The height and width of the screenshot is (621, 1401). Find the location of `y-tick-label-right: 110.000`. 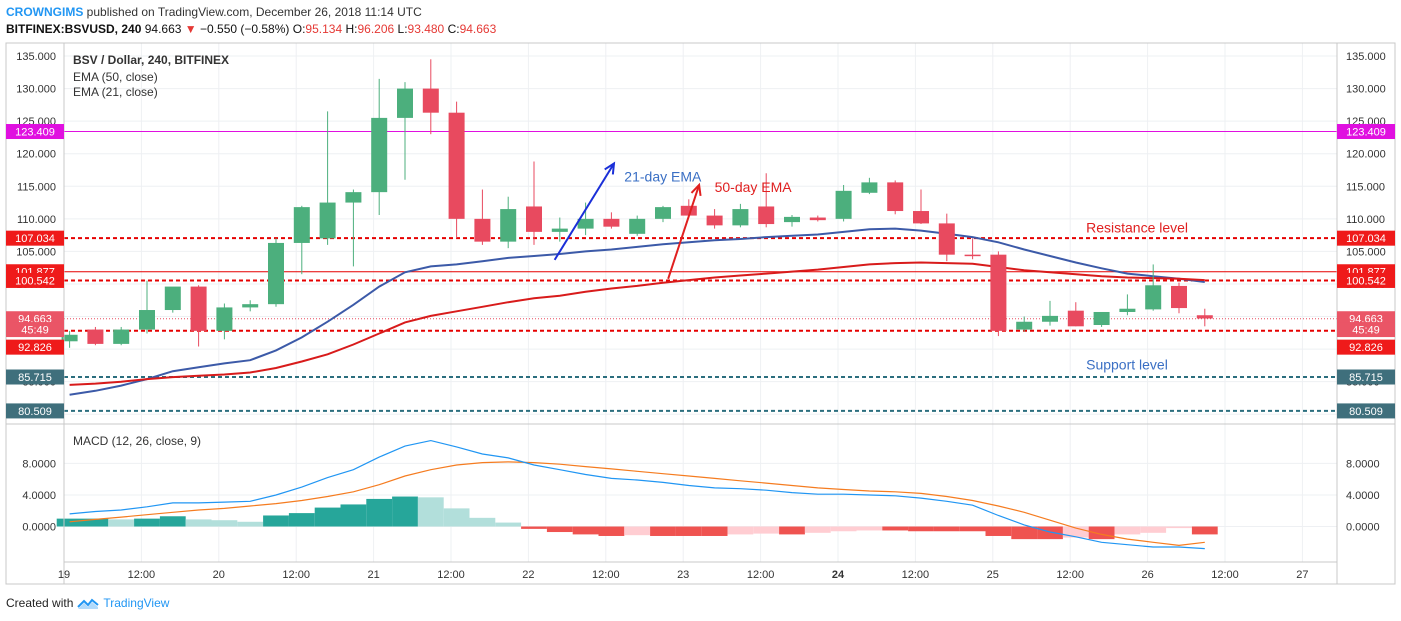

y-tick-label-right: 110.000 is located at coordinates (1365, 220).